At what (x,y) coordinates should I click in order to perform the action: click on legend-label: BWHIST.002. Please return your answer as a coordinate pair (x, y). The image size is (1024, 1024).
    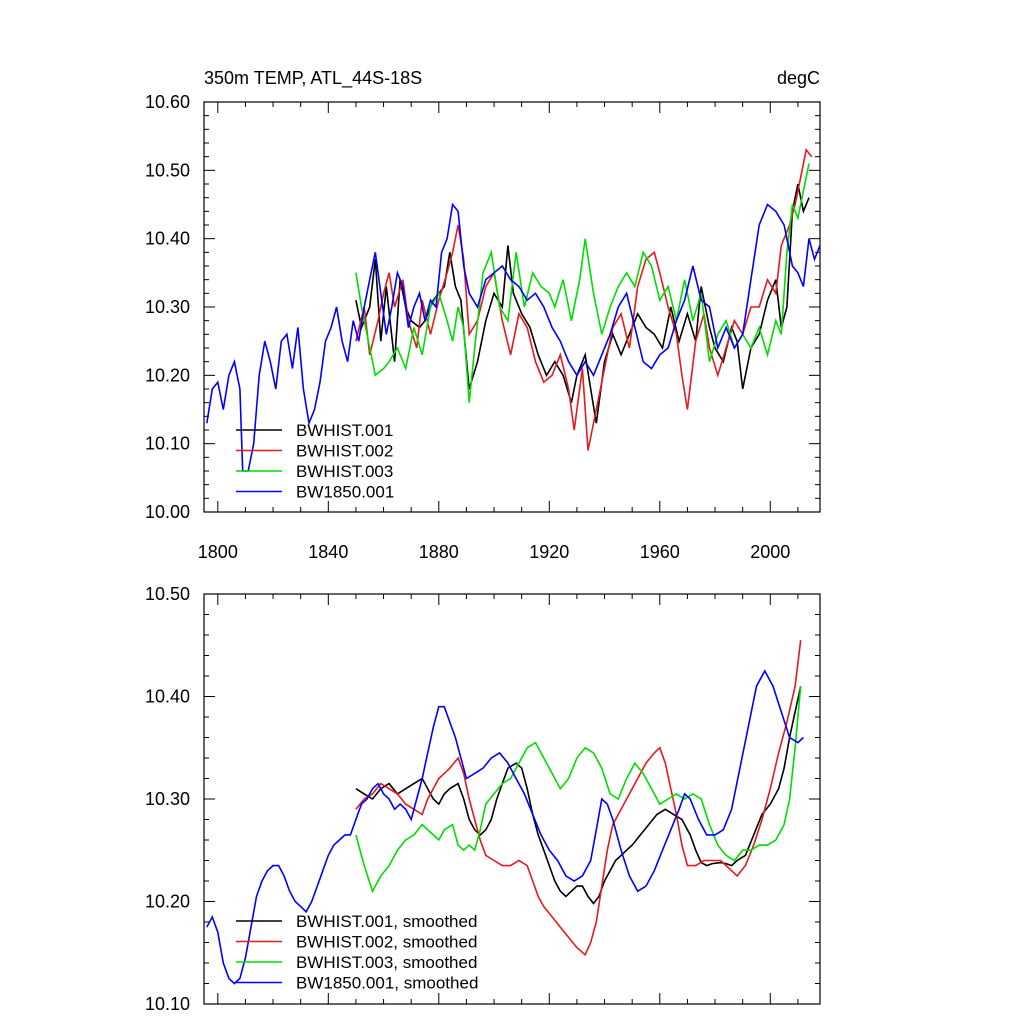
    Looking at the image, I should click on (344, 451).